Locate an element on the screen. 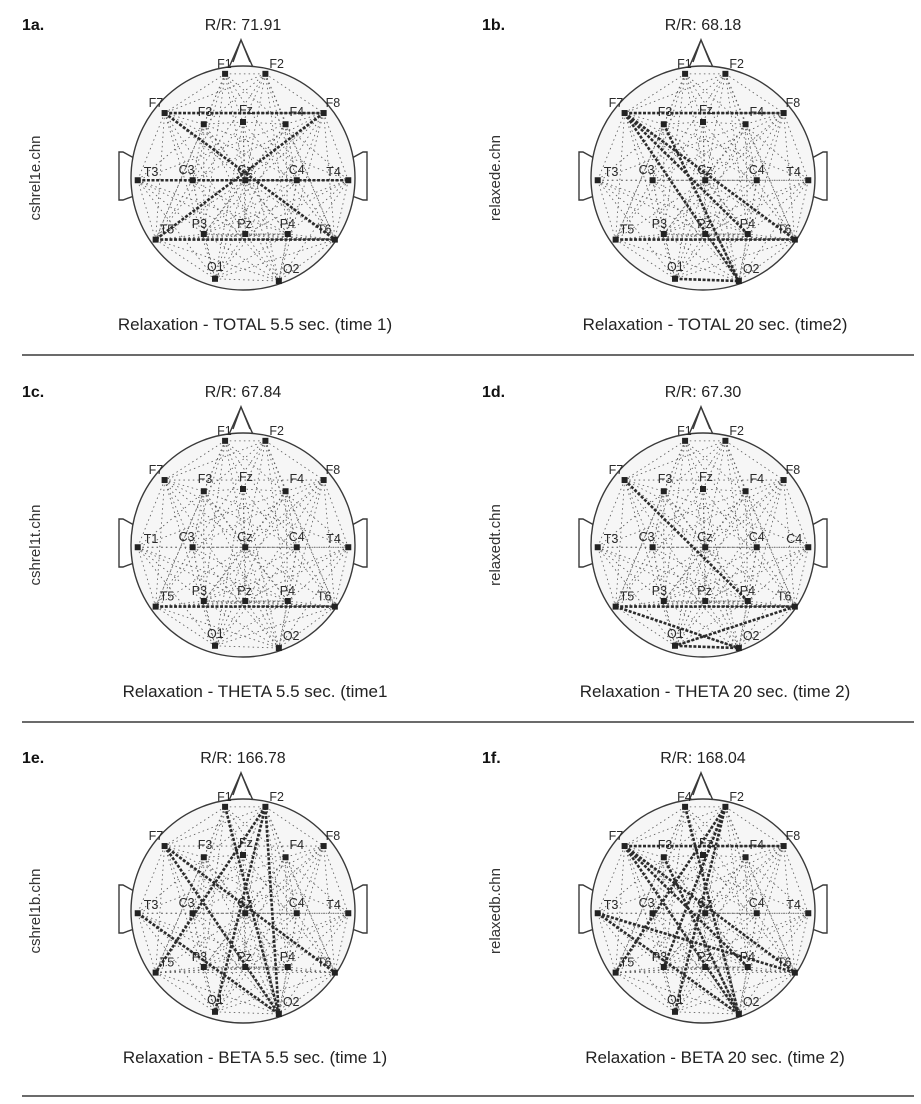  strong-connection-T3-T6 is located at coordinates (696, 942).